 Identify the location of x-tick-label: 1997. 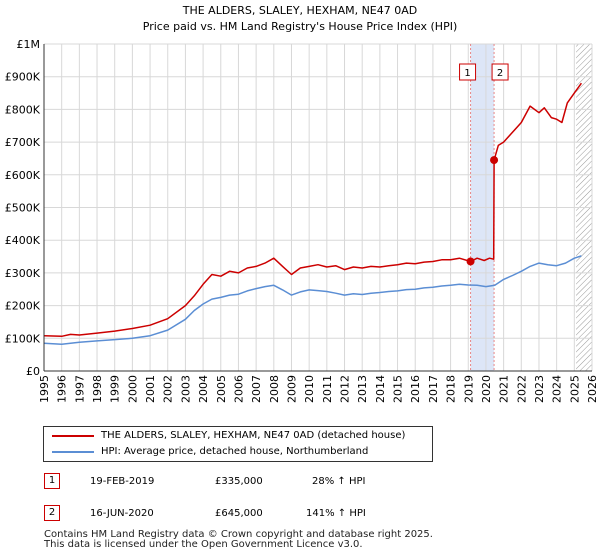
(79, 389).